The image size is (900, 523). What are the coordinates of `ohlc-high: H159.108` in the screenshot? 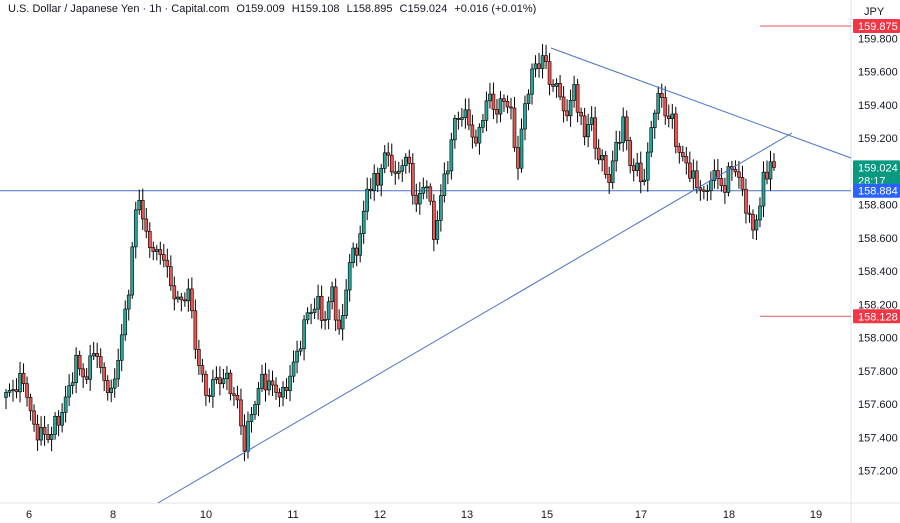 It's located at (315, 9).